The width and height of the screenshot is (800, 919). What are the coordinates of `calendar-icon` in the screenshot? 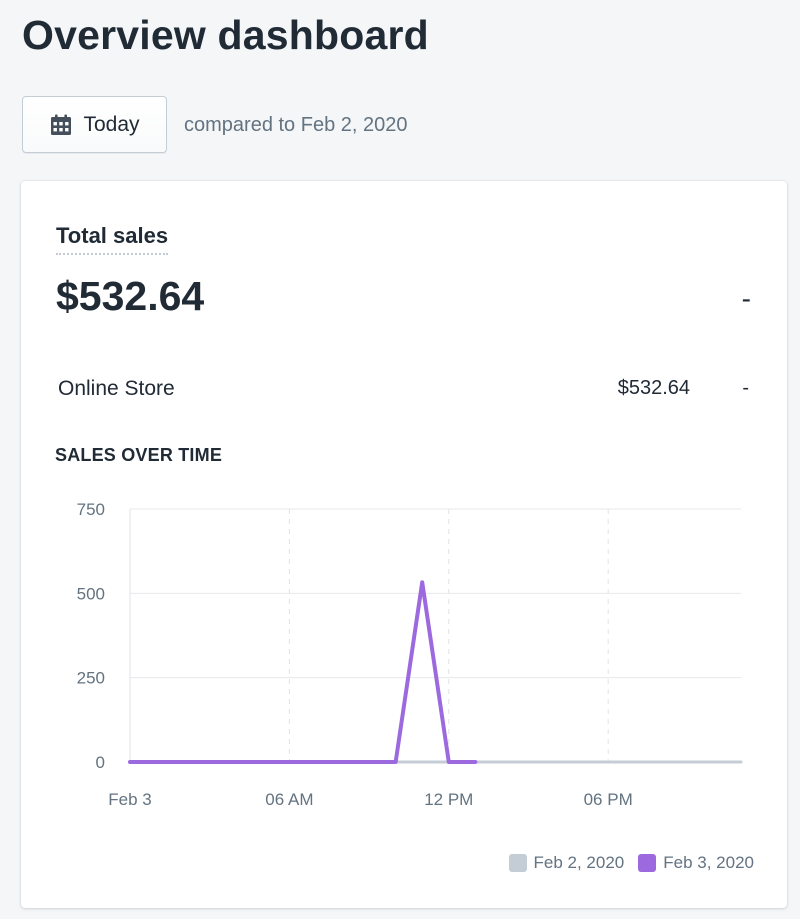 It's located at (61, 125).